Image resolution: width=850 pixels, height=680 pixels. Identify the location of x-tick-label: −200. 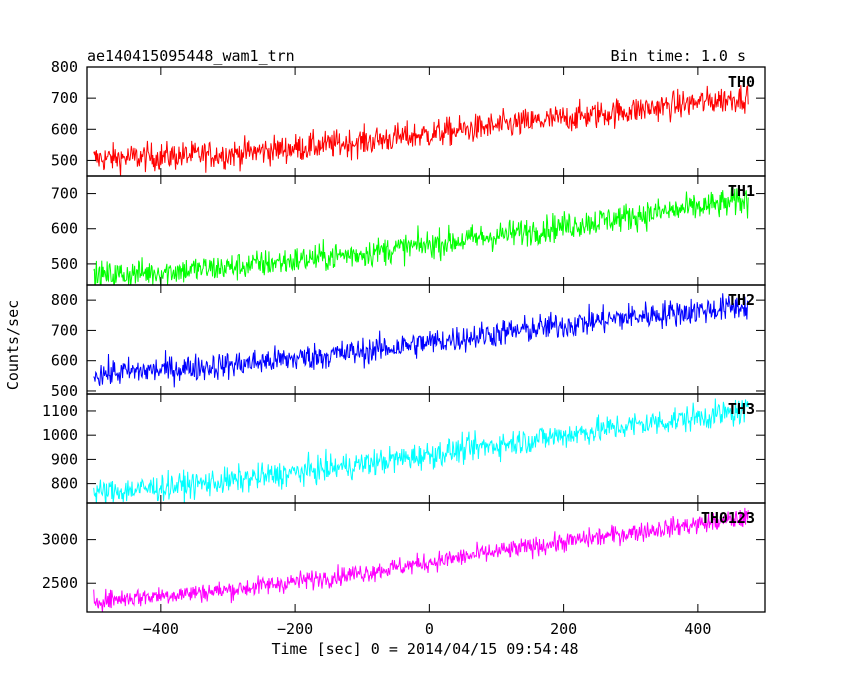
(295, 629).